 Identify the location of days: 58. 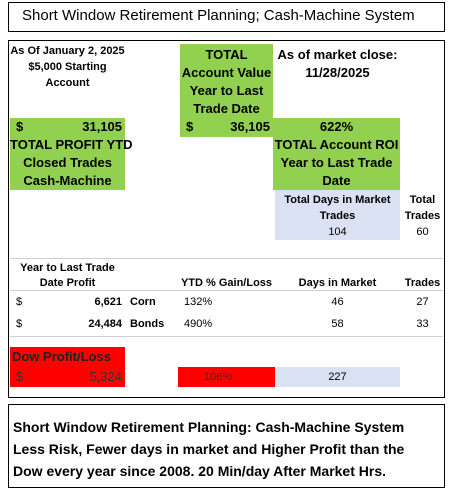
(337, 324).